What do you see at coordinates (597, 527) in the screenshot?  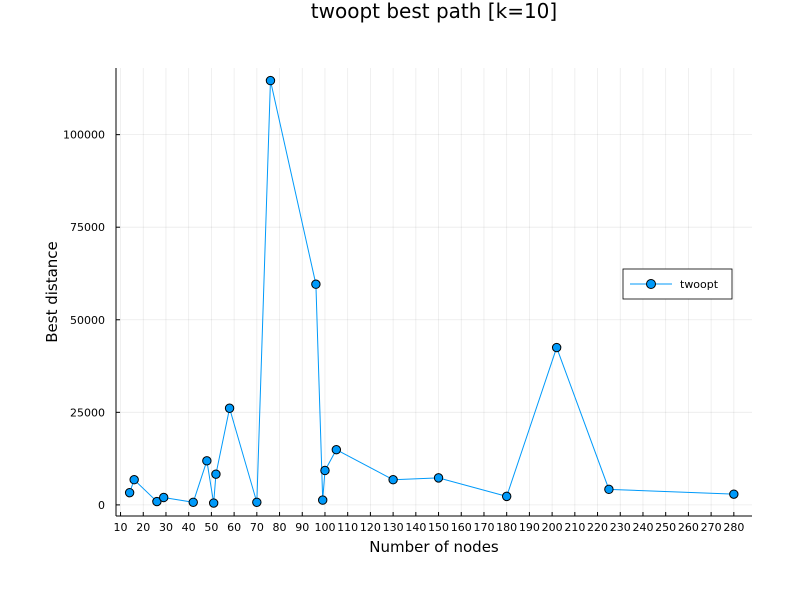 I see `x-tick-label: 220` at bounding box center [597, 527].